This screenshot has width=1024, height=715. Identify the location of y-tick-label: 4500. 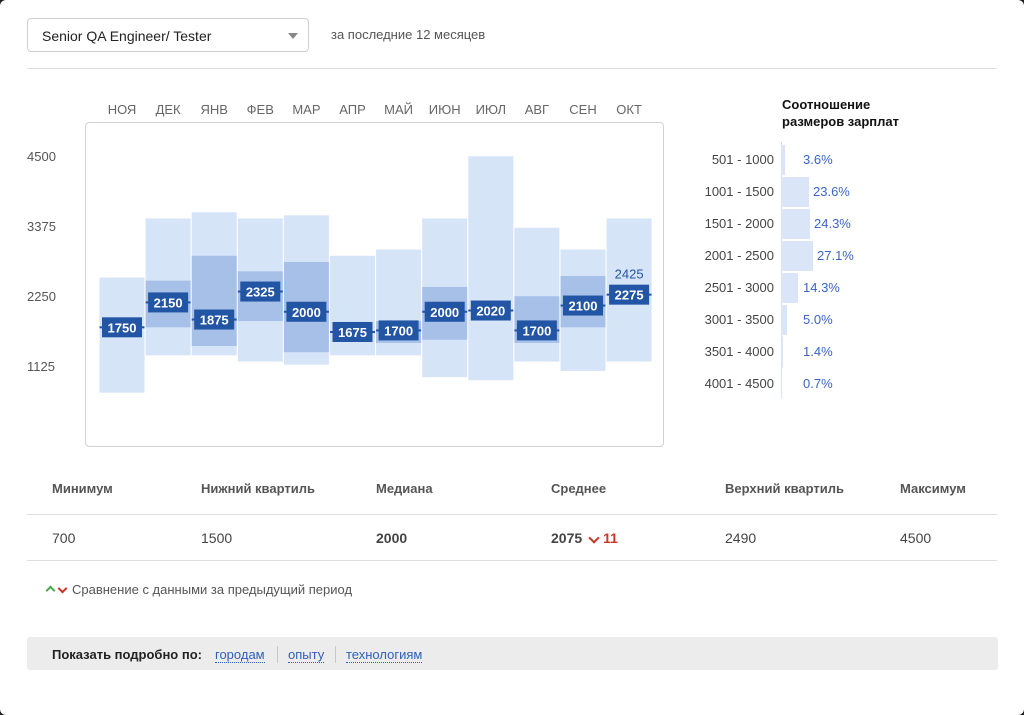
(41, 156).